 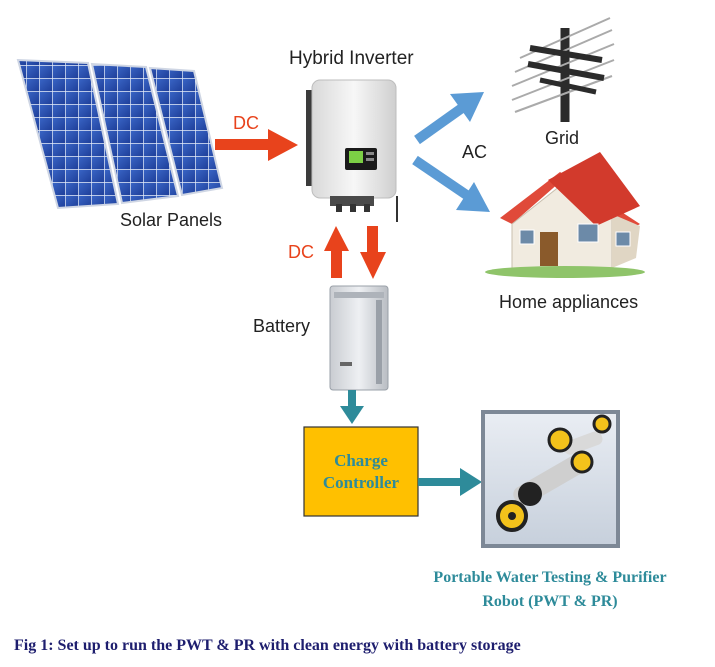 I want to click on home-appliances-label: Home appliances, so click(x=568, y=302).